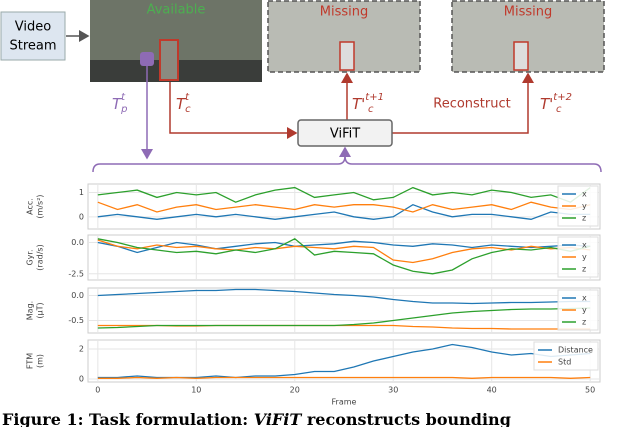 This screenshot has width=640, height=427. I want to click on caption-part: reconstructs bounding, so click(406, 418).